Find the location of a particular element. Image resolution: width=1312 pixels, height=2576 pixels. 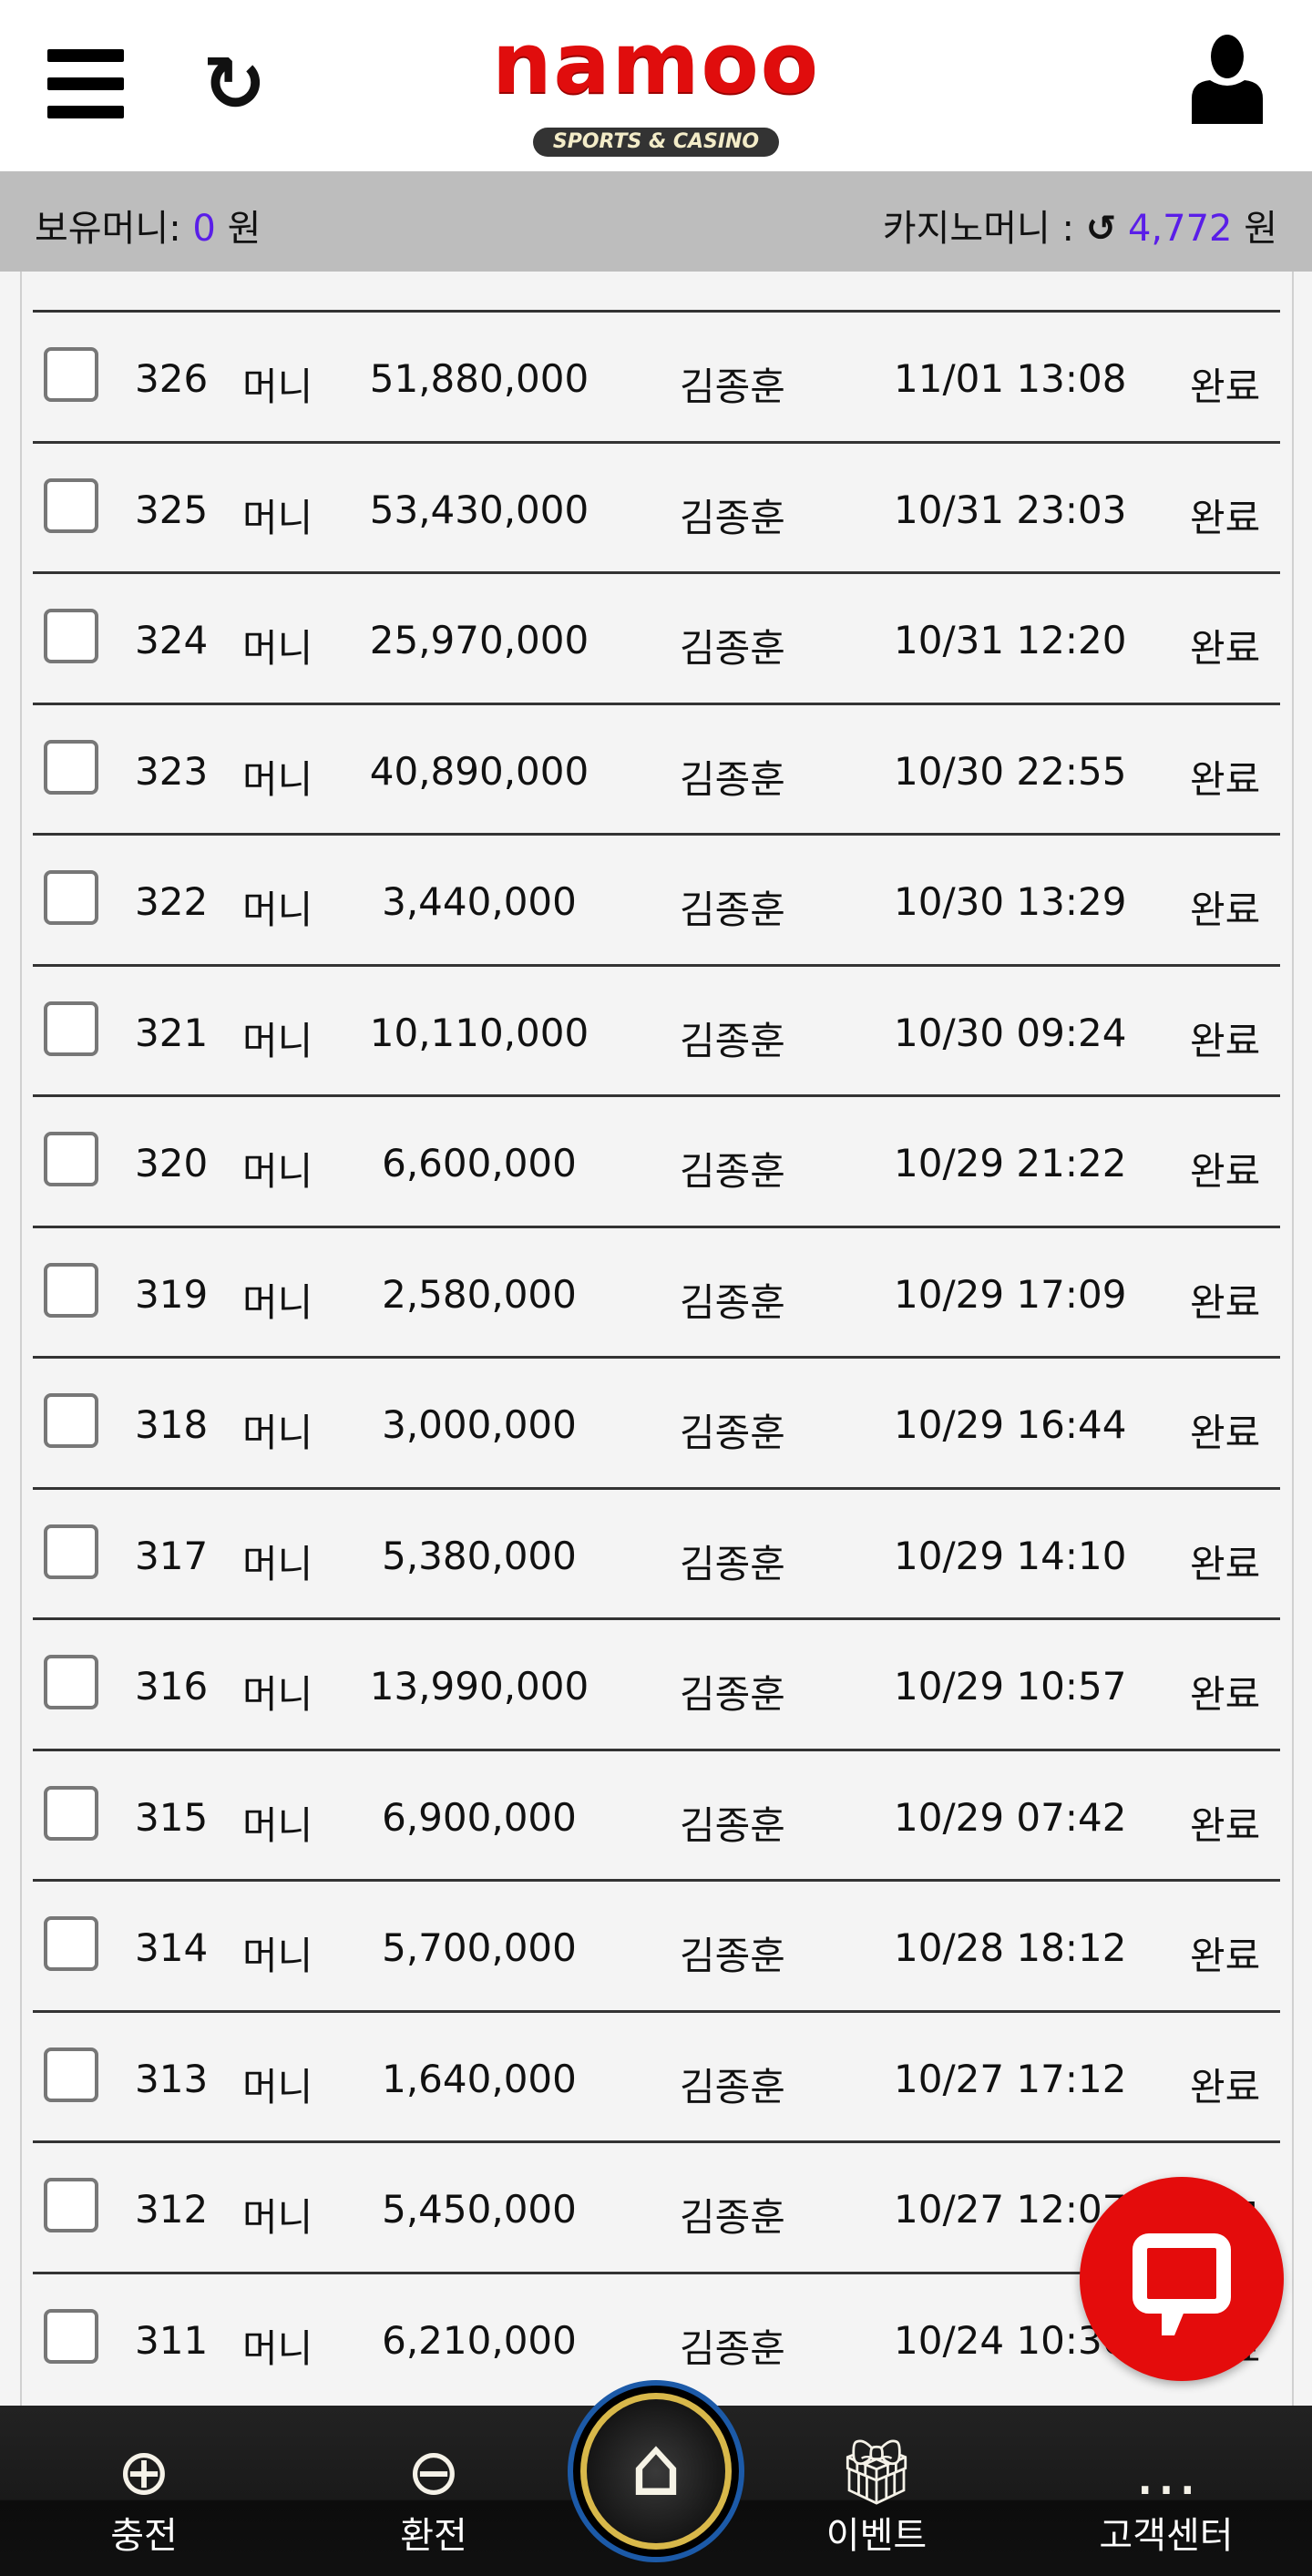

row-date: 10/30 22:55 is located at coordinates (1011, 771).